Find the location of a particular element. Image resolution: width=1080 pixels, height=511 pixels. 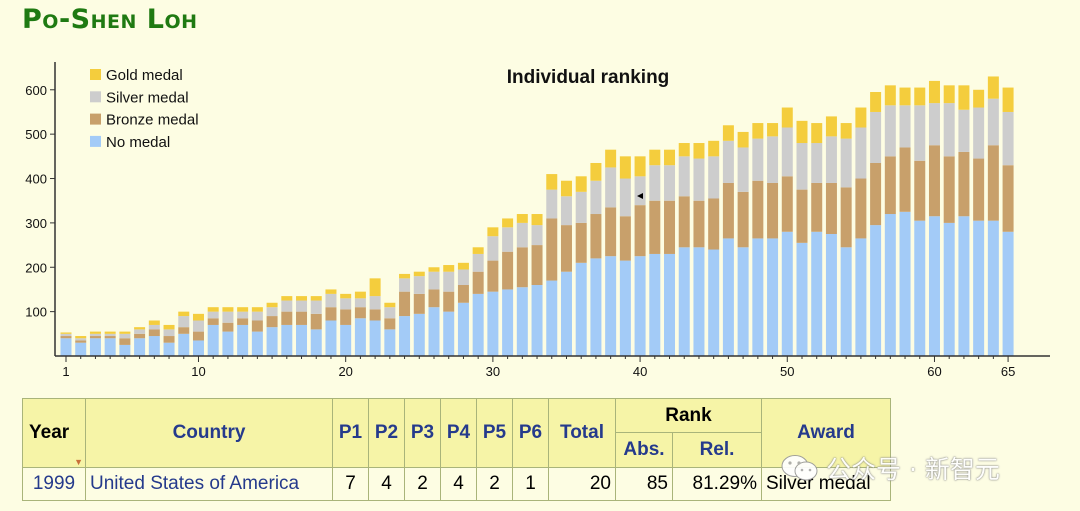

page-title: Po-Shen Loh is located at coordinates (110, 19).